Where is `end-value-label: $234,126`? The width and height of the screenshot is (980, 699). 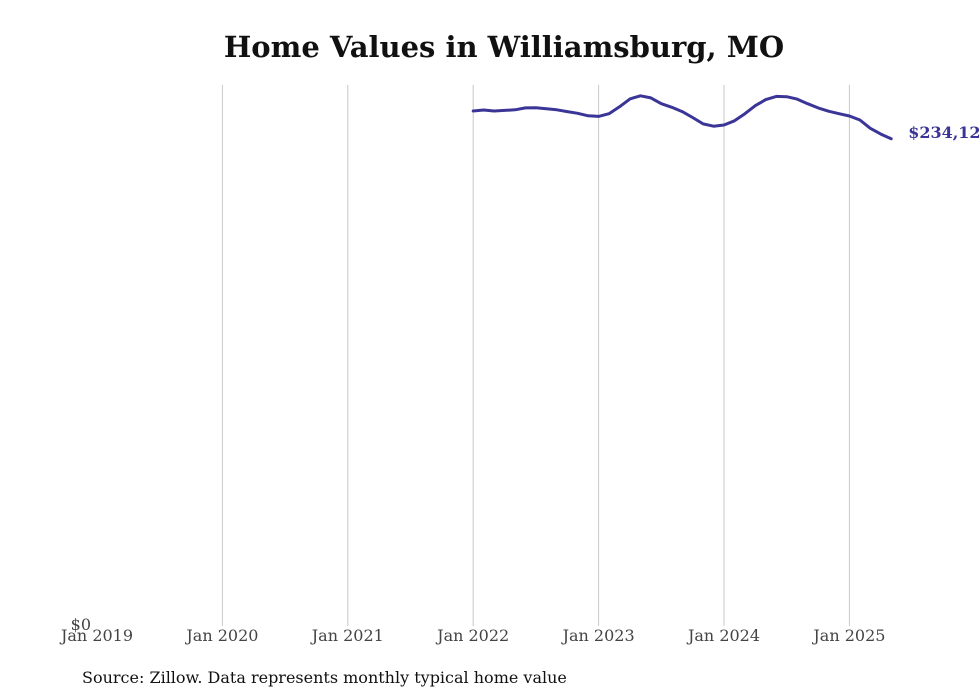 end-value-label: $234,126 is located at coordinates (944, 132).